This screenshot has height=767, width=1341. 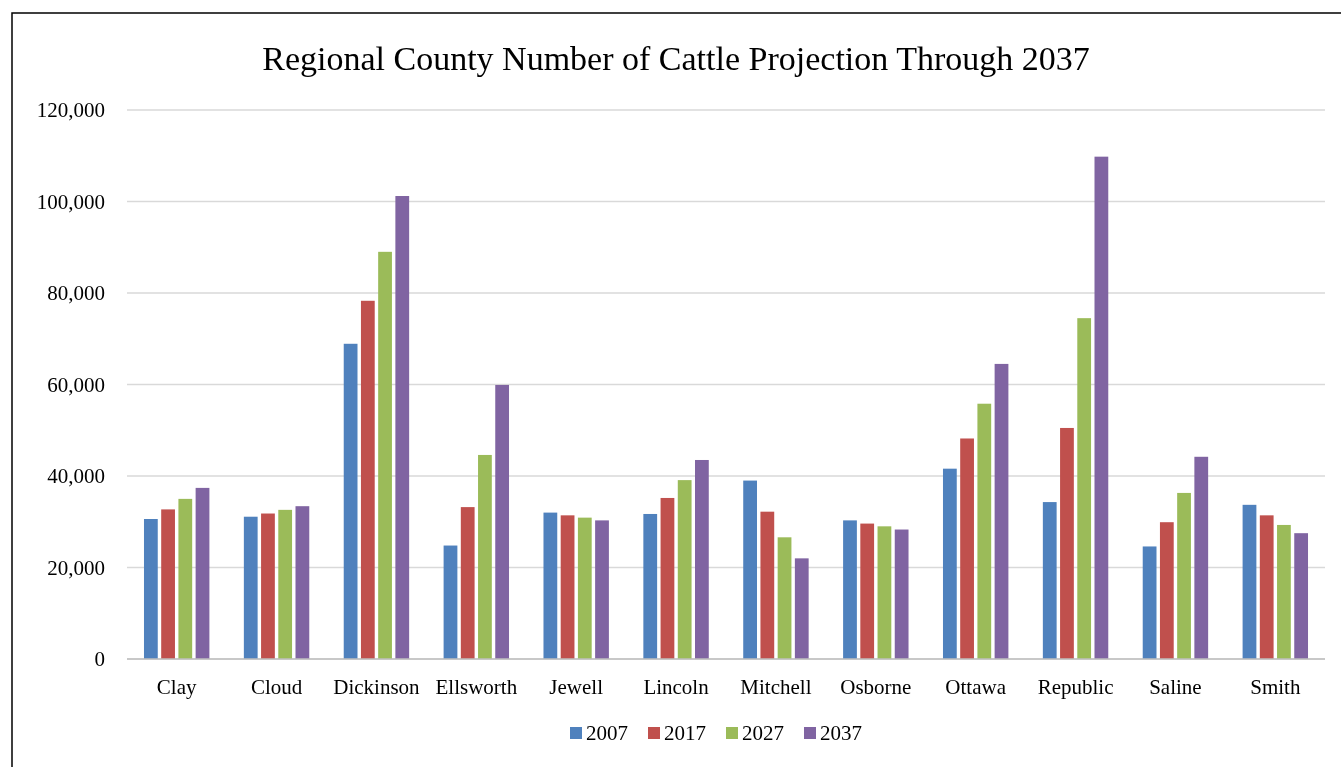 I want to click on x-tick-label: Clay, so click(x=177, y=687).